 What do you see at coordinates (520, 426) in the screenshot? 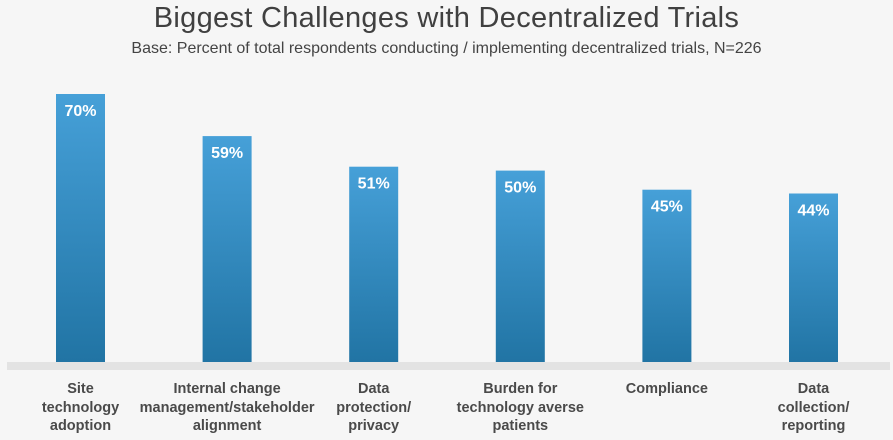
I see `category-label-line: patients` at bounding box center [520, 426].